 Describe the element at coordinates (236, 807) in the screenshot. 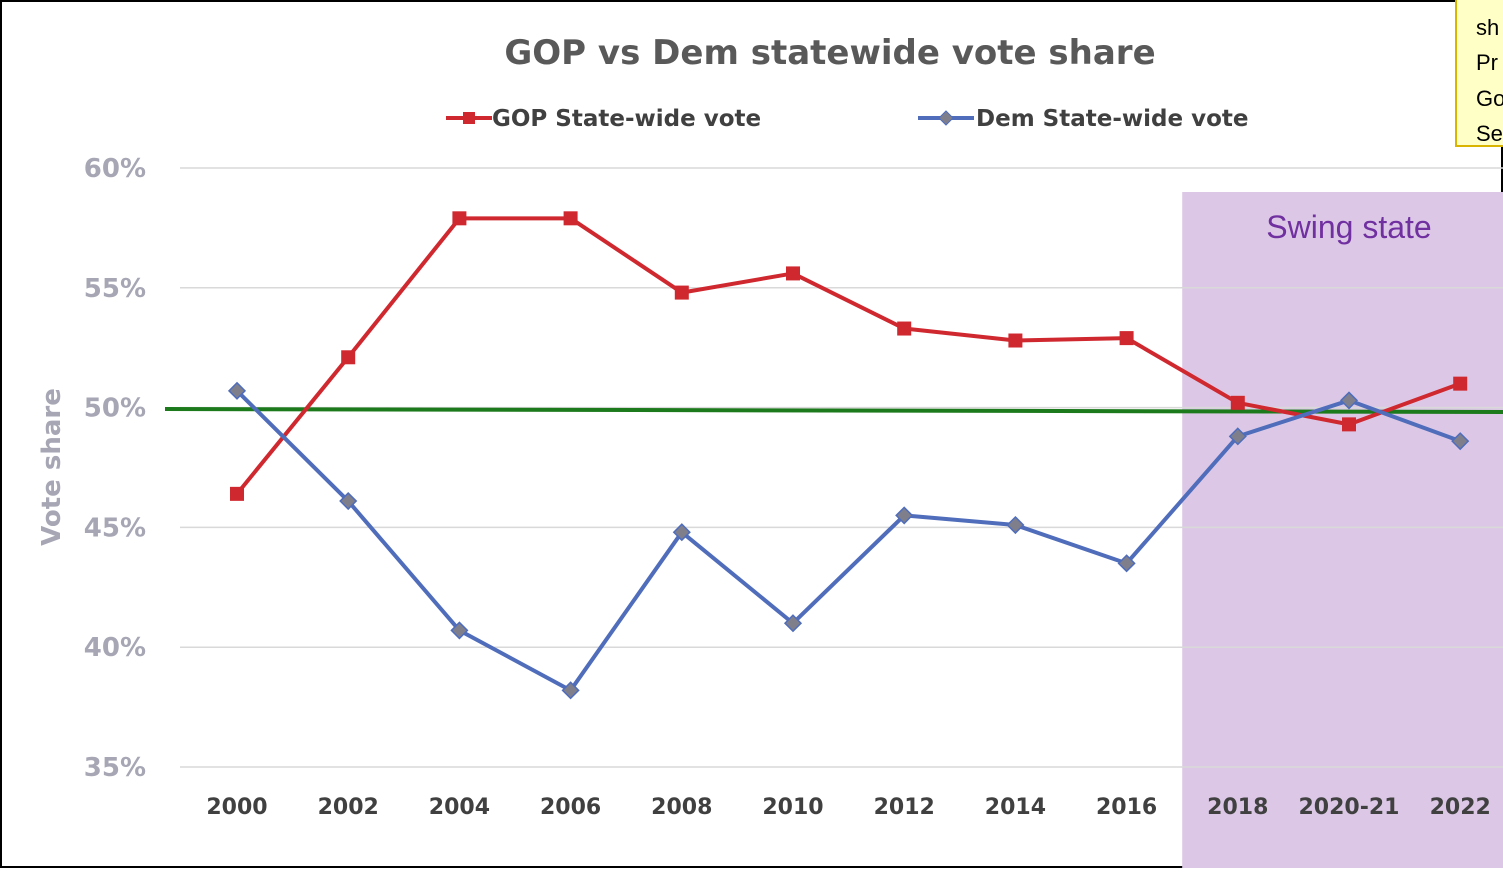

I see `x-tick-label: 2000` at that location.